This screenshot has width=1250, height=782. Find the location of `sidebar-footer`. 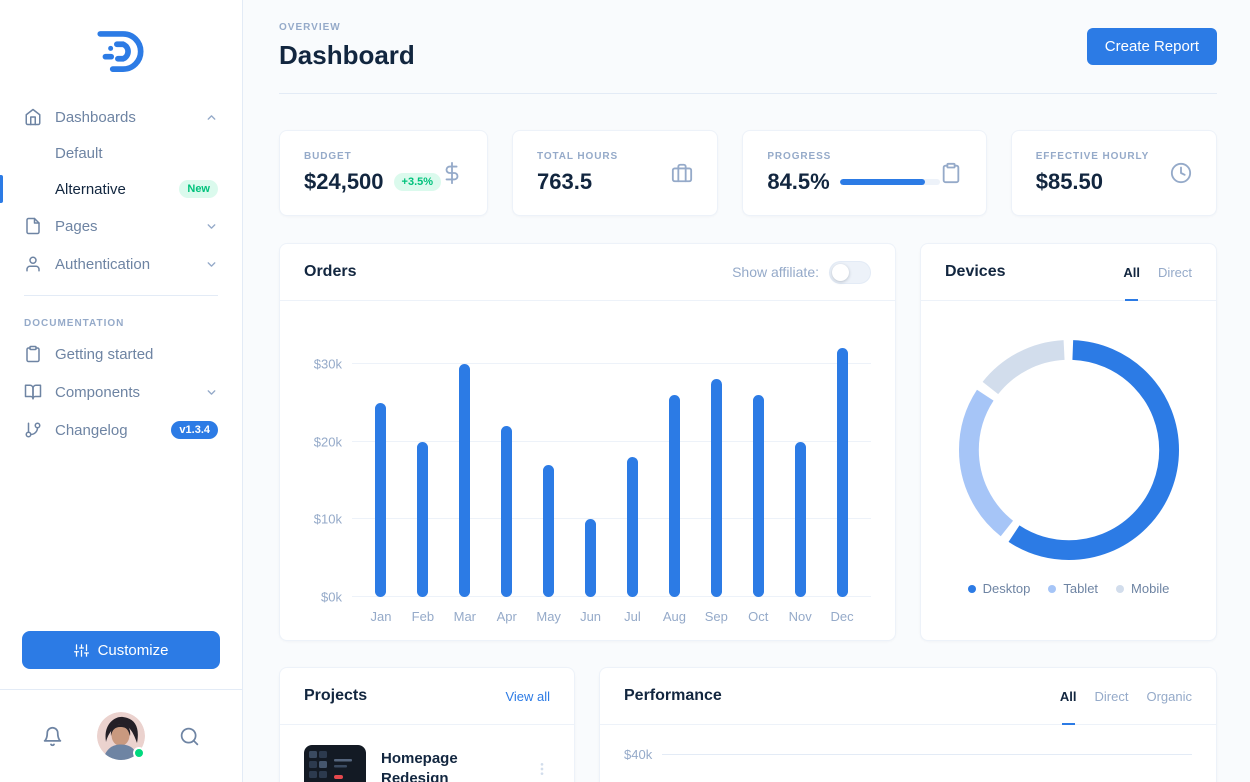

sidebar-footer is located at coordinates (121, 735).